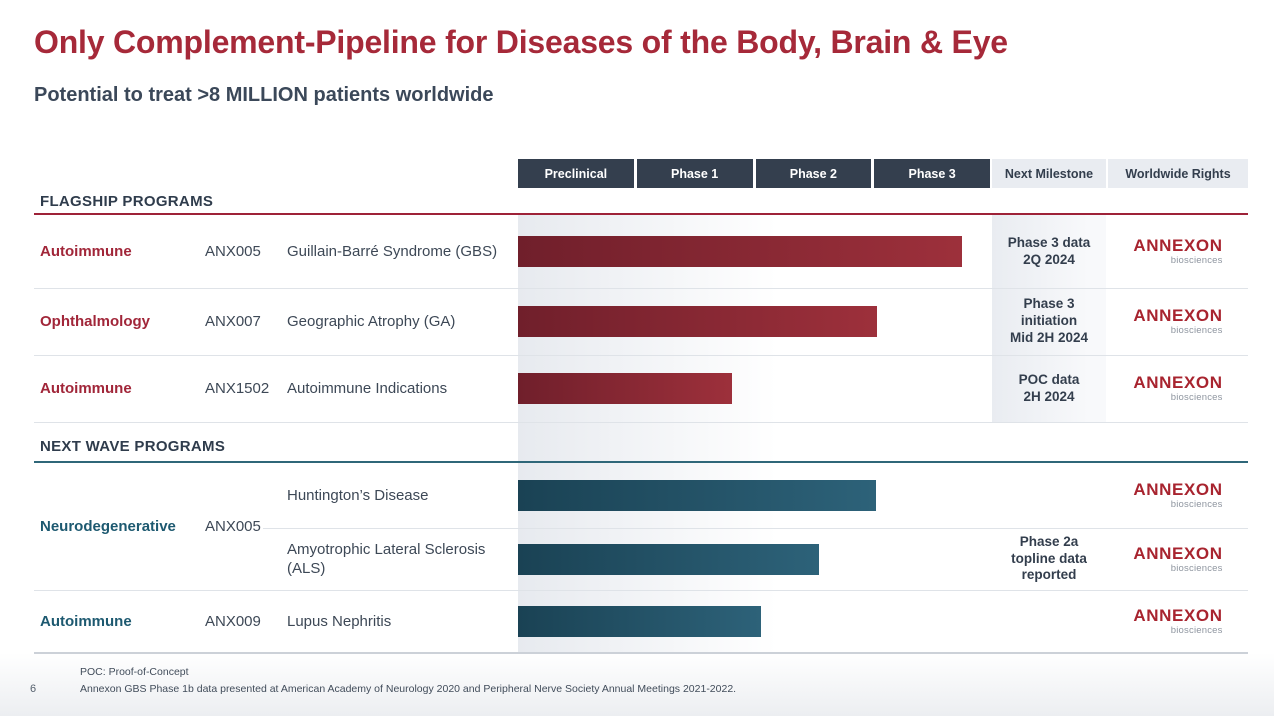  I want to click on progress-bar-gbs, so click(740, 251).